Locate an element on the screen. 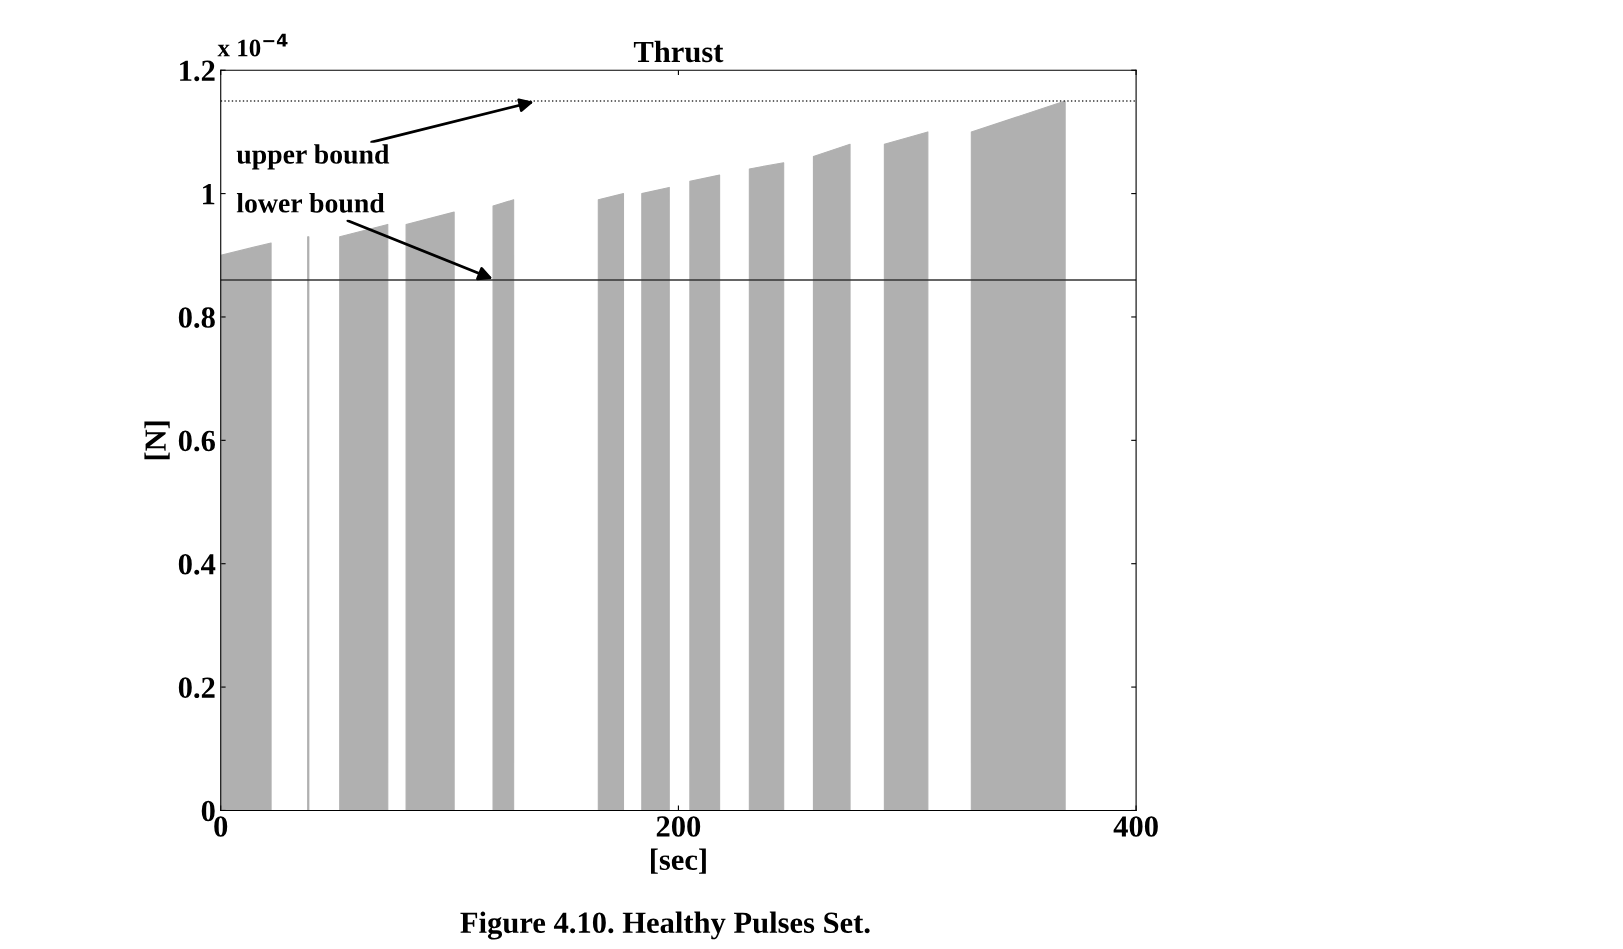  y-tick-label: 0.8 is located at coordinates (196, 317).